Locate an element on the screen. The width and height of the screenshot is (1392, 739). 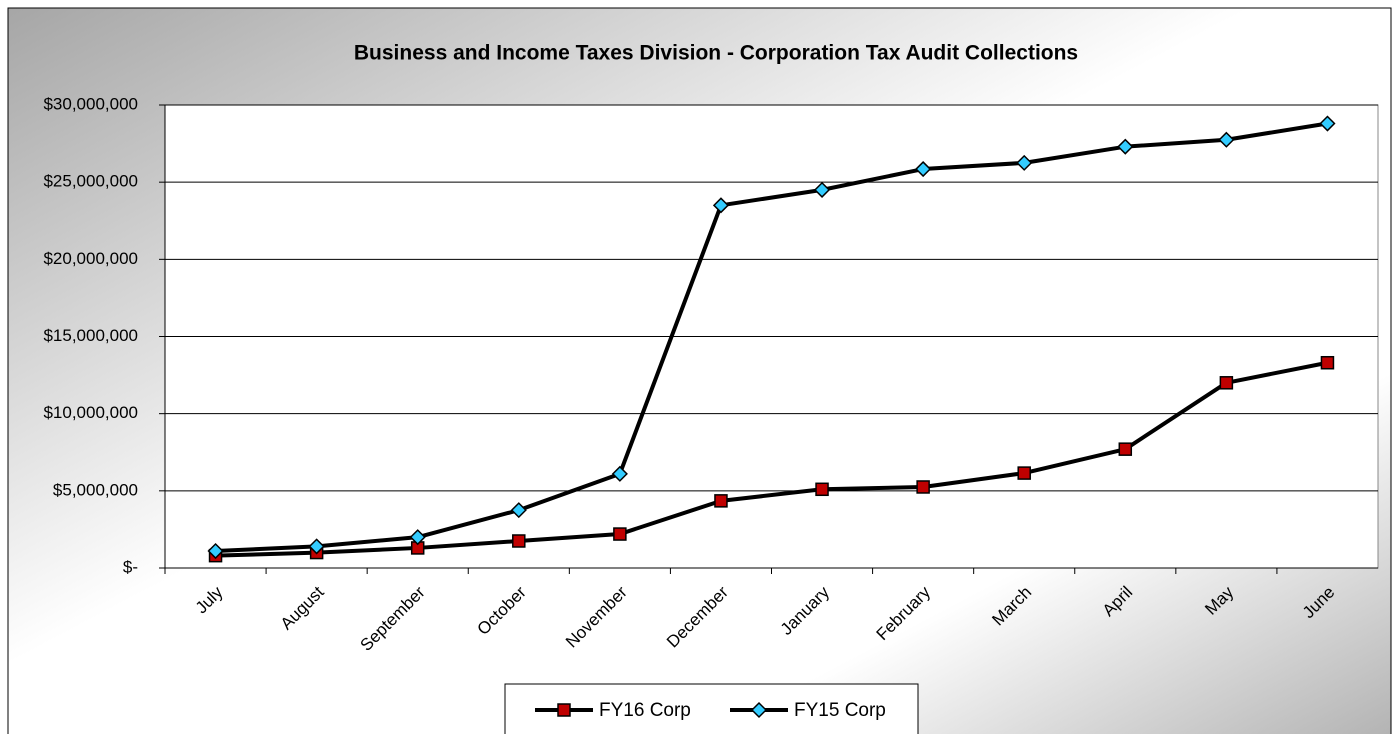
legend-label: FY16 Corp is located at coordinates (645, 710).